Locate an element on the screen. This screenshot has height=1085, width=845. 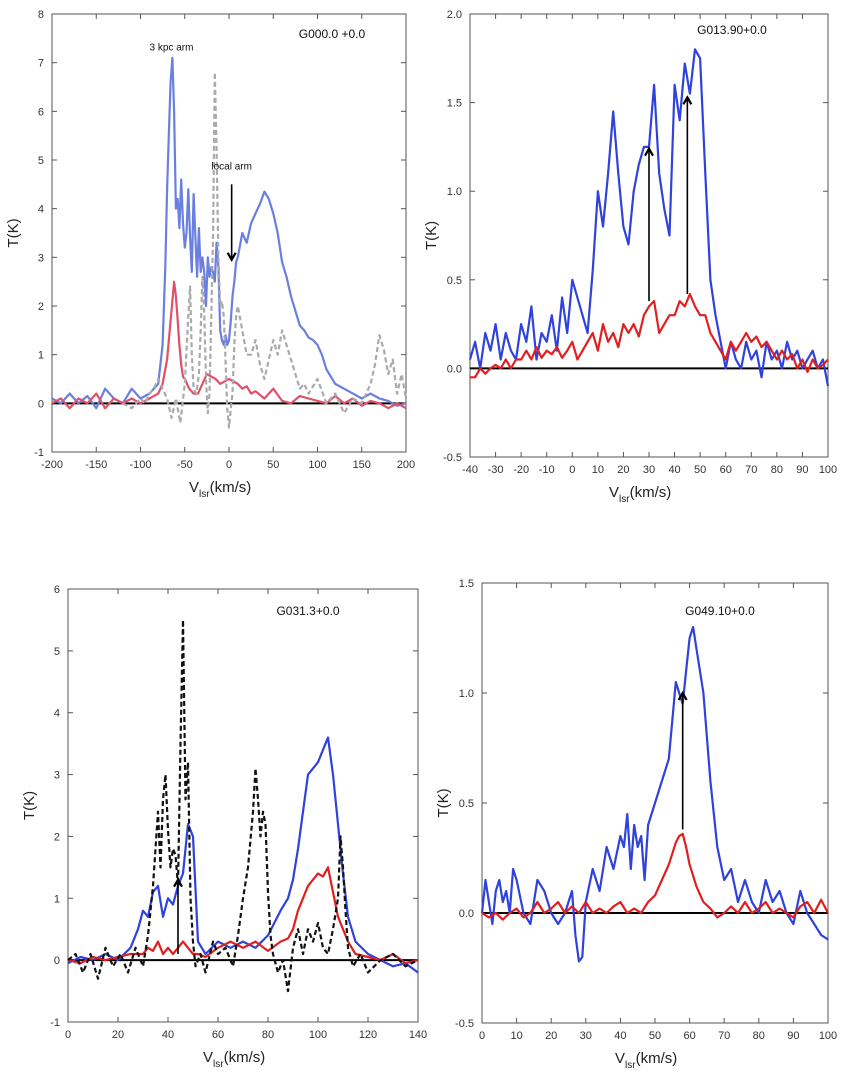
y-tick-label: 2 is located at coordinates (41, 307).